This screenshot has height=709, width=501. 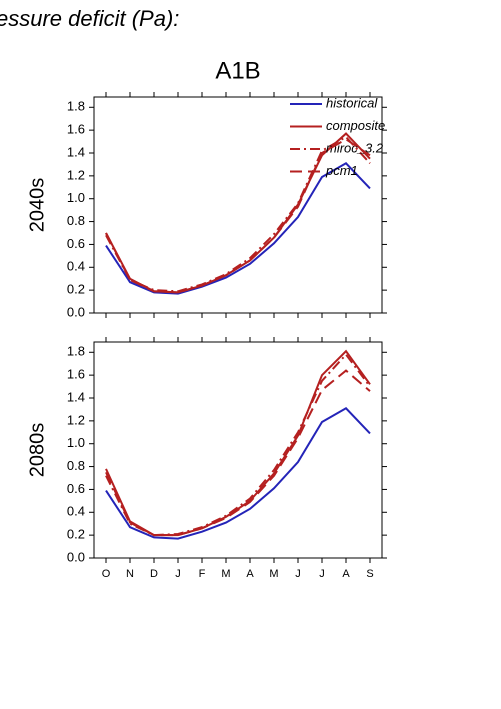 What do you see at coordinates (154, 574) in the screenshot?
I see `x-tick-label: D` at bounding box center [154, 574].